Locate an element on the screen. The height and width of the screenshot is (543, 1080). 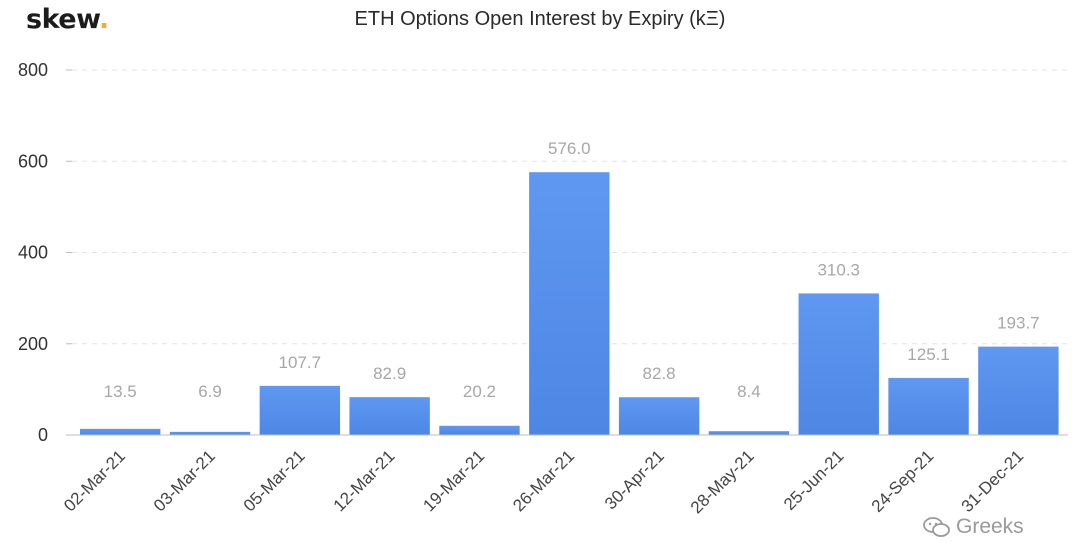
y-tick-label: 800 is located at coordinates (33, 70).